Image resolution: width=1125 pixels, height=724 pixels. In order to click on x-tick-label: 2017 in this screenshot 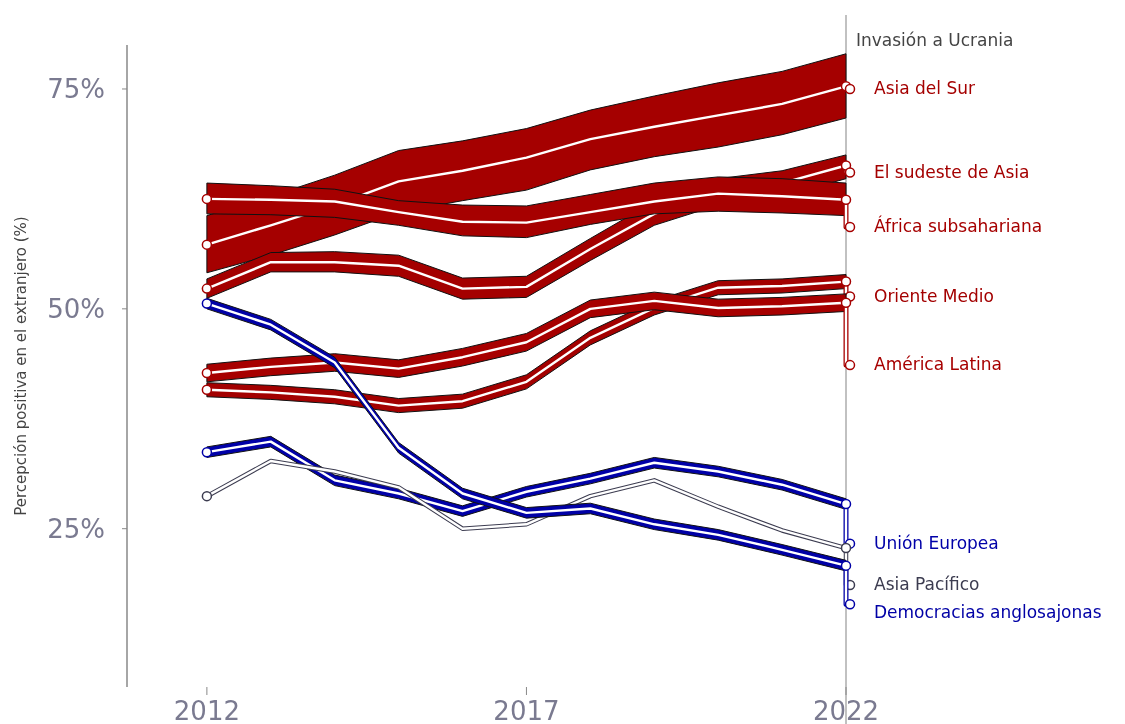, I will do `click(526, 710)`.